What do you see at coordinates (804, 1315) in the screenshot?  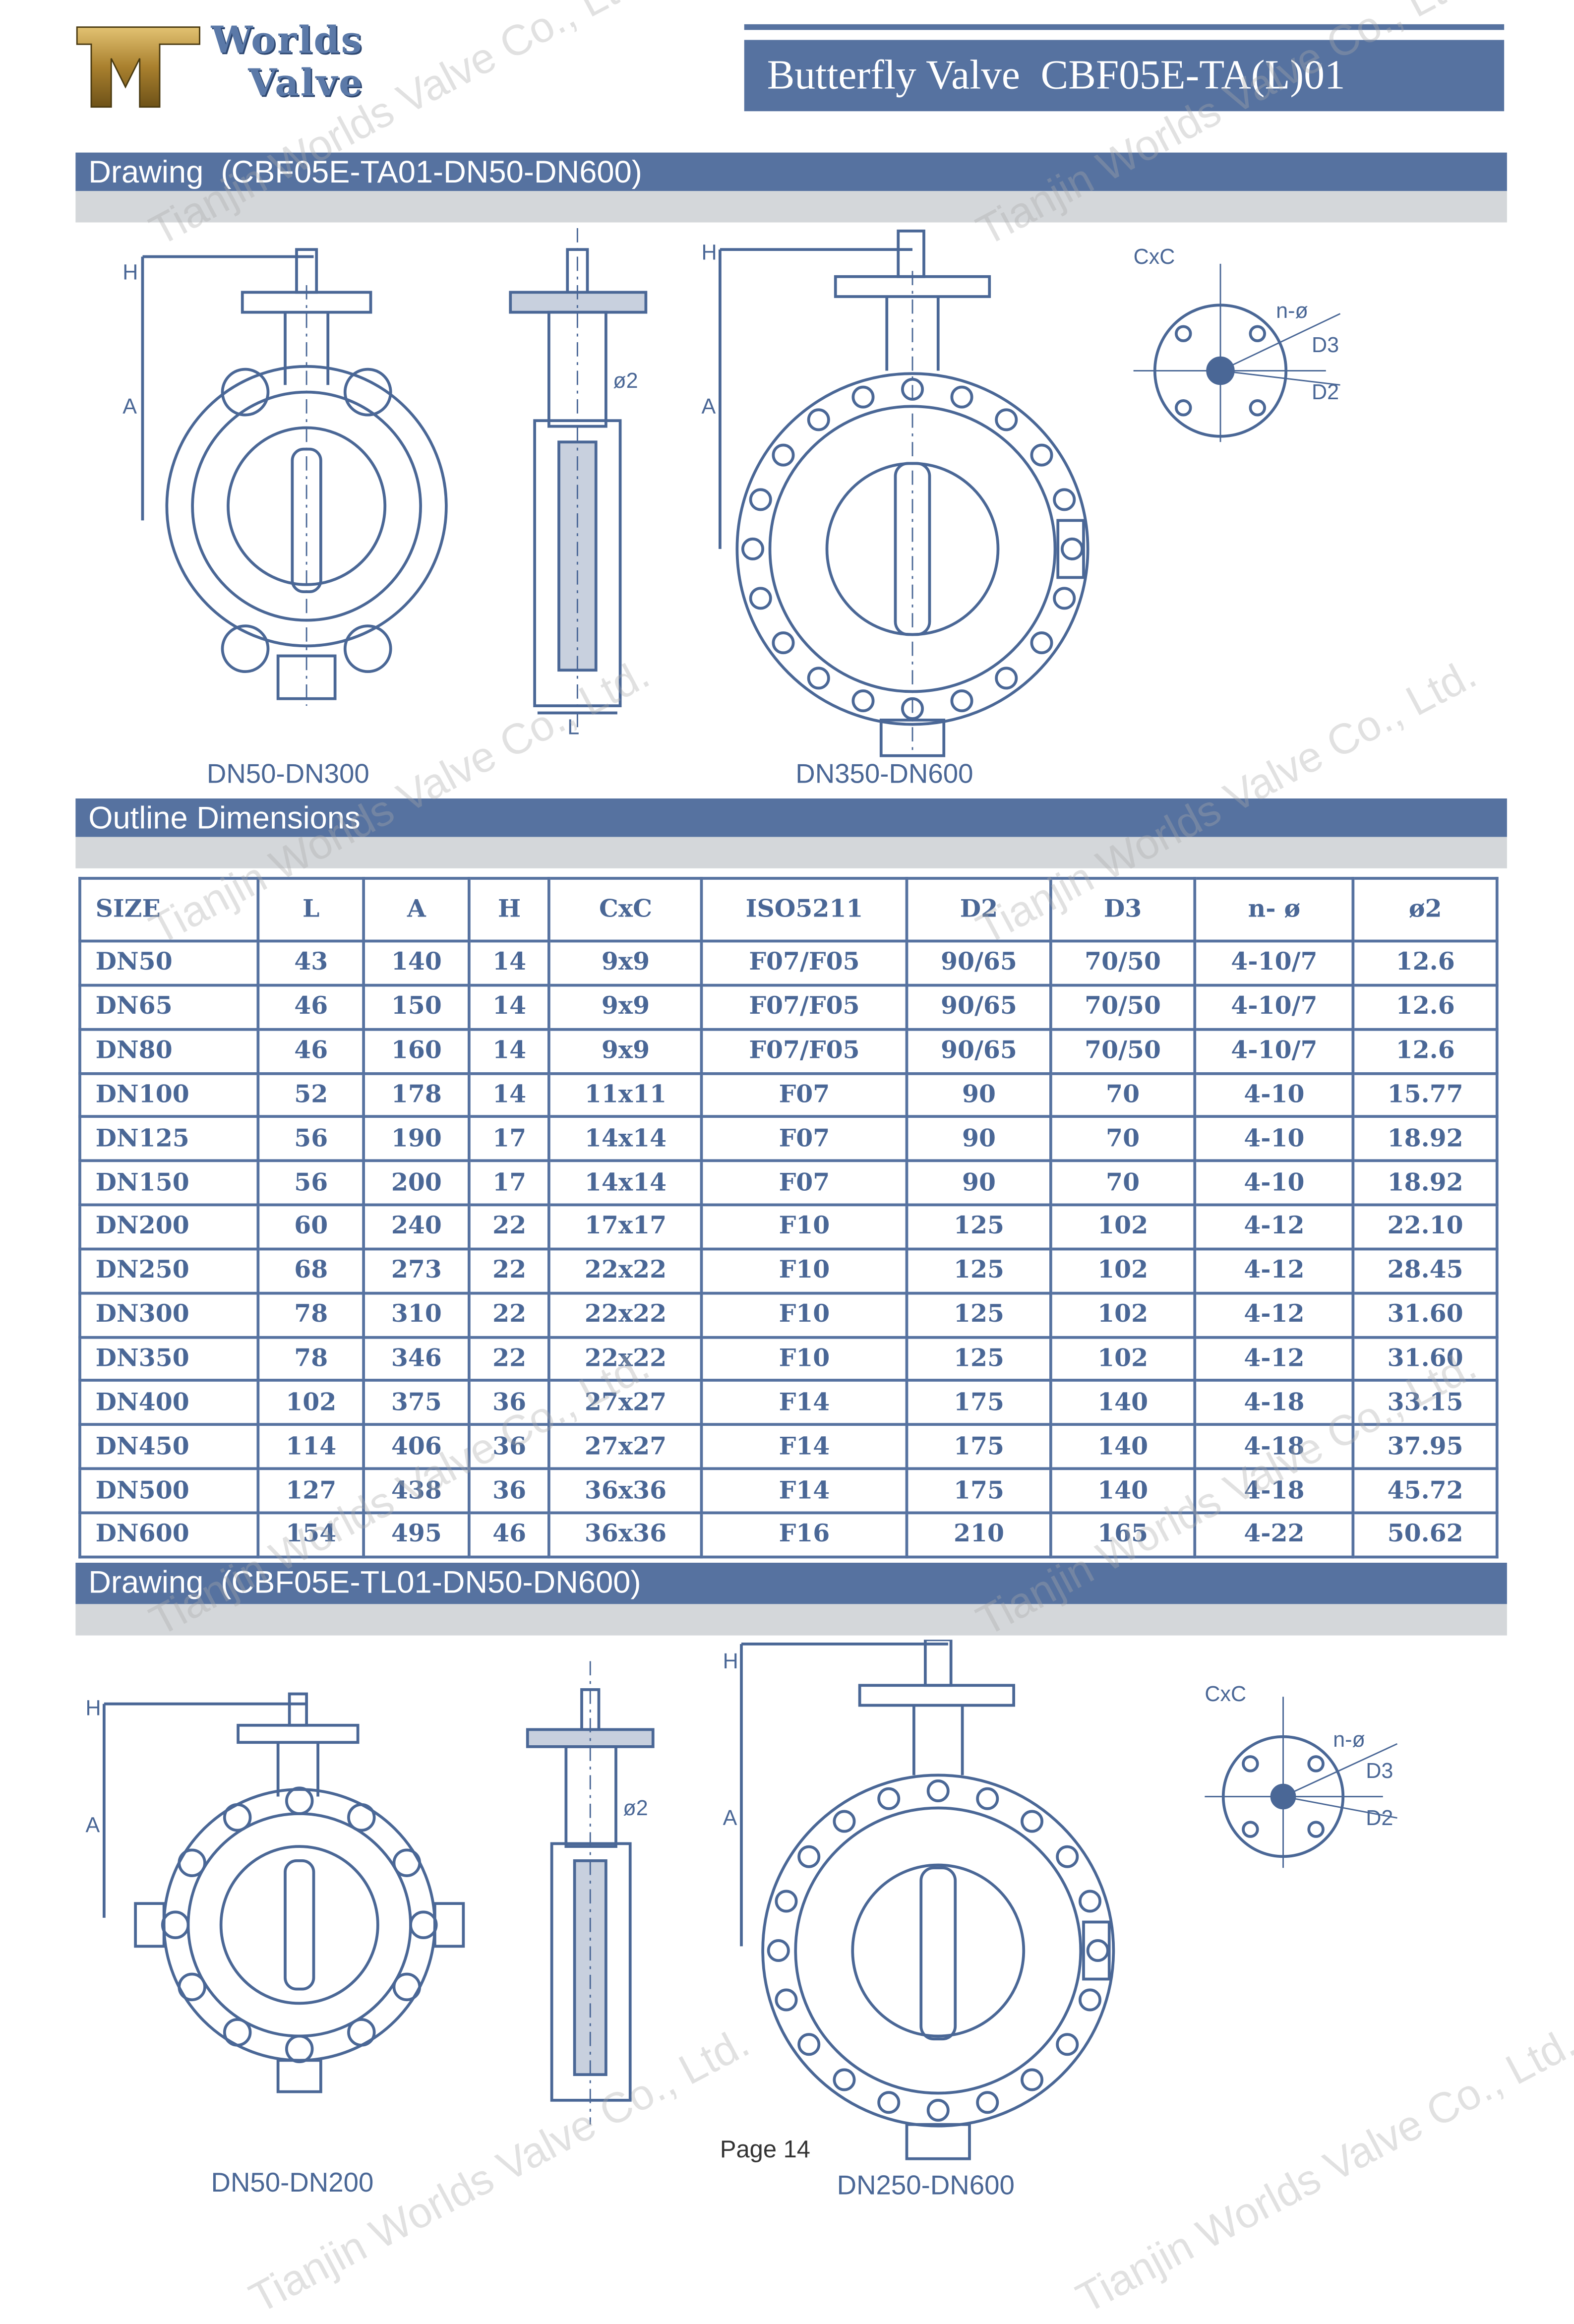 I see `table-cell: F10` at bounding box center [804, 1315].